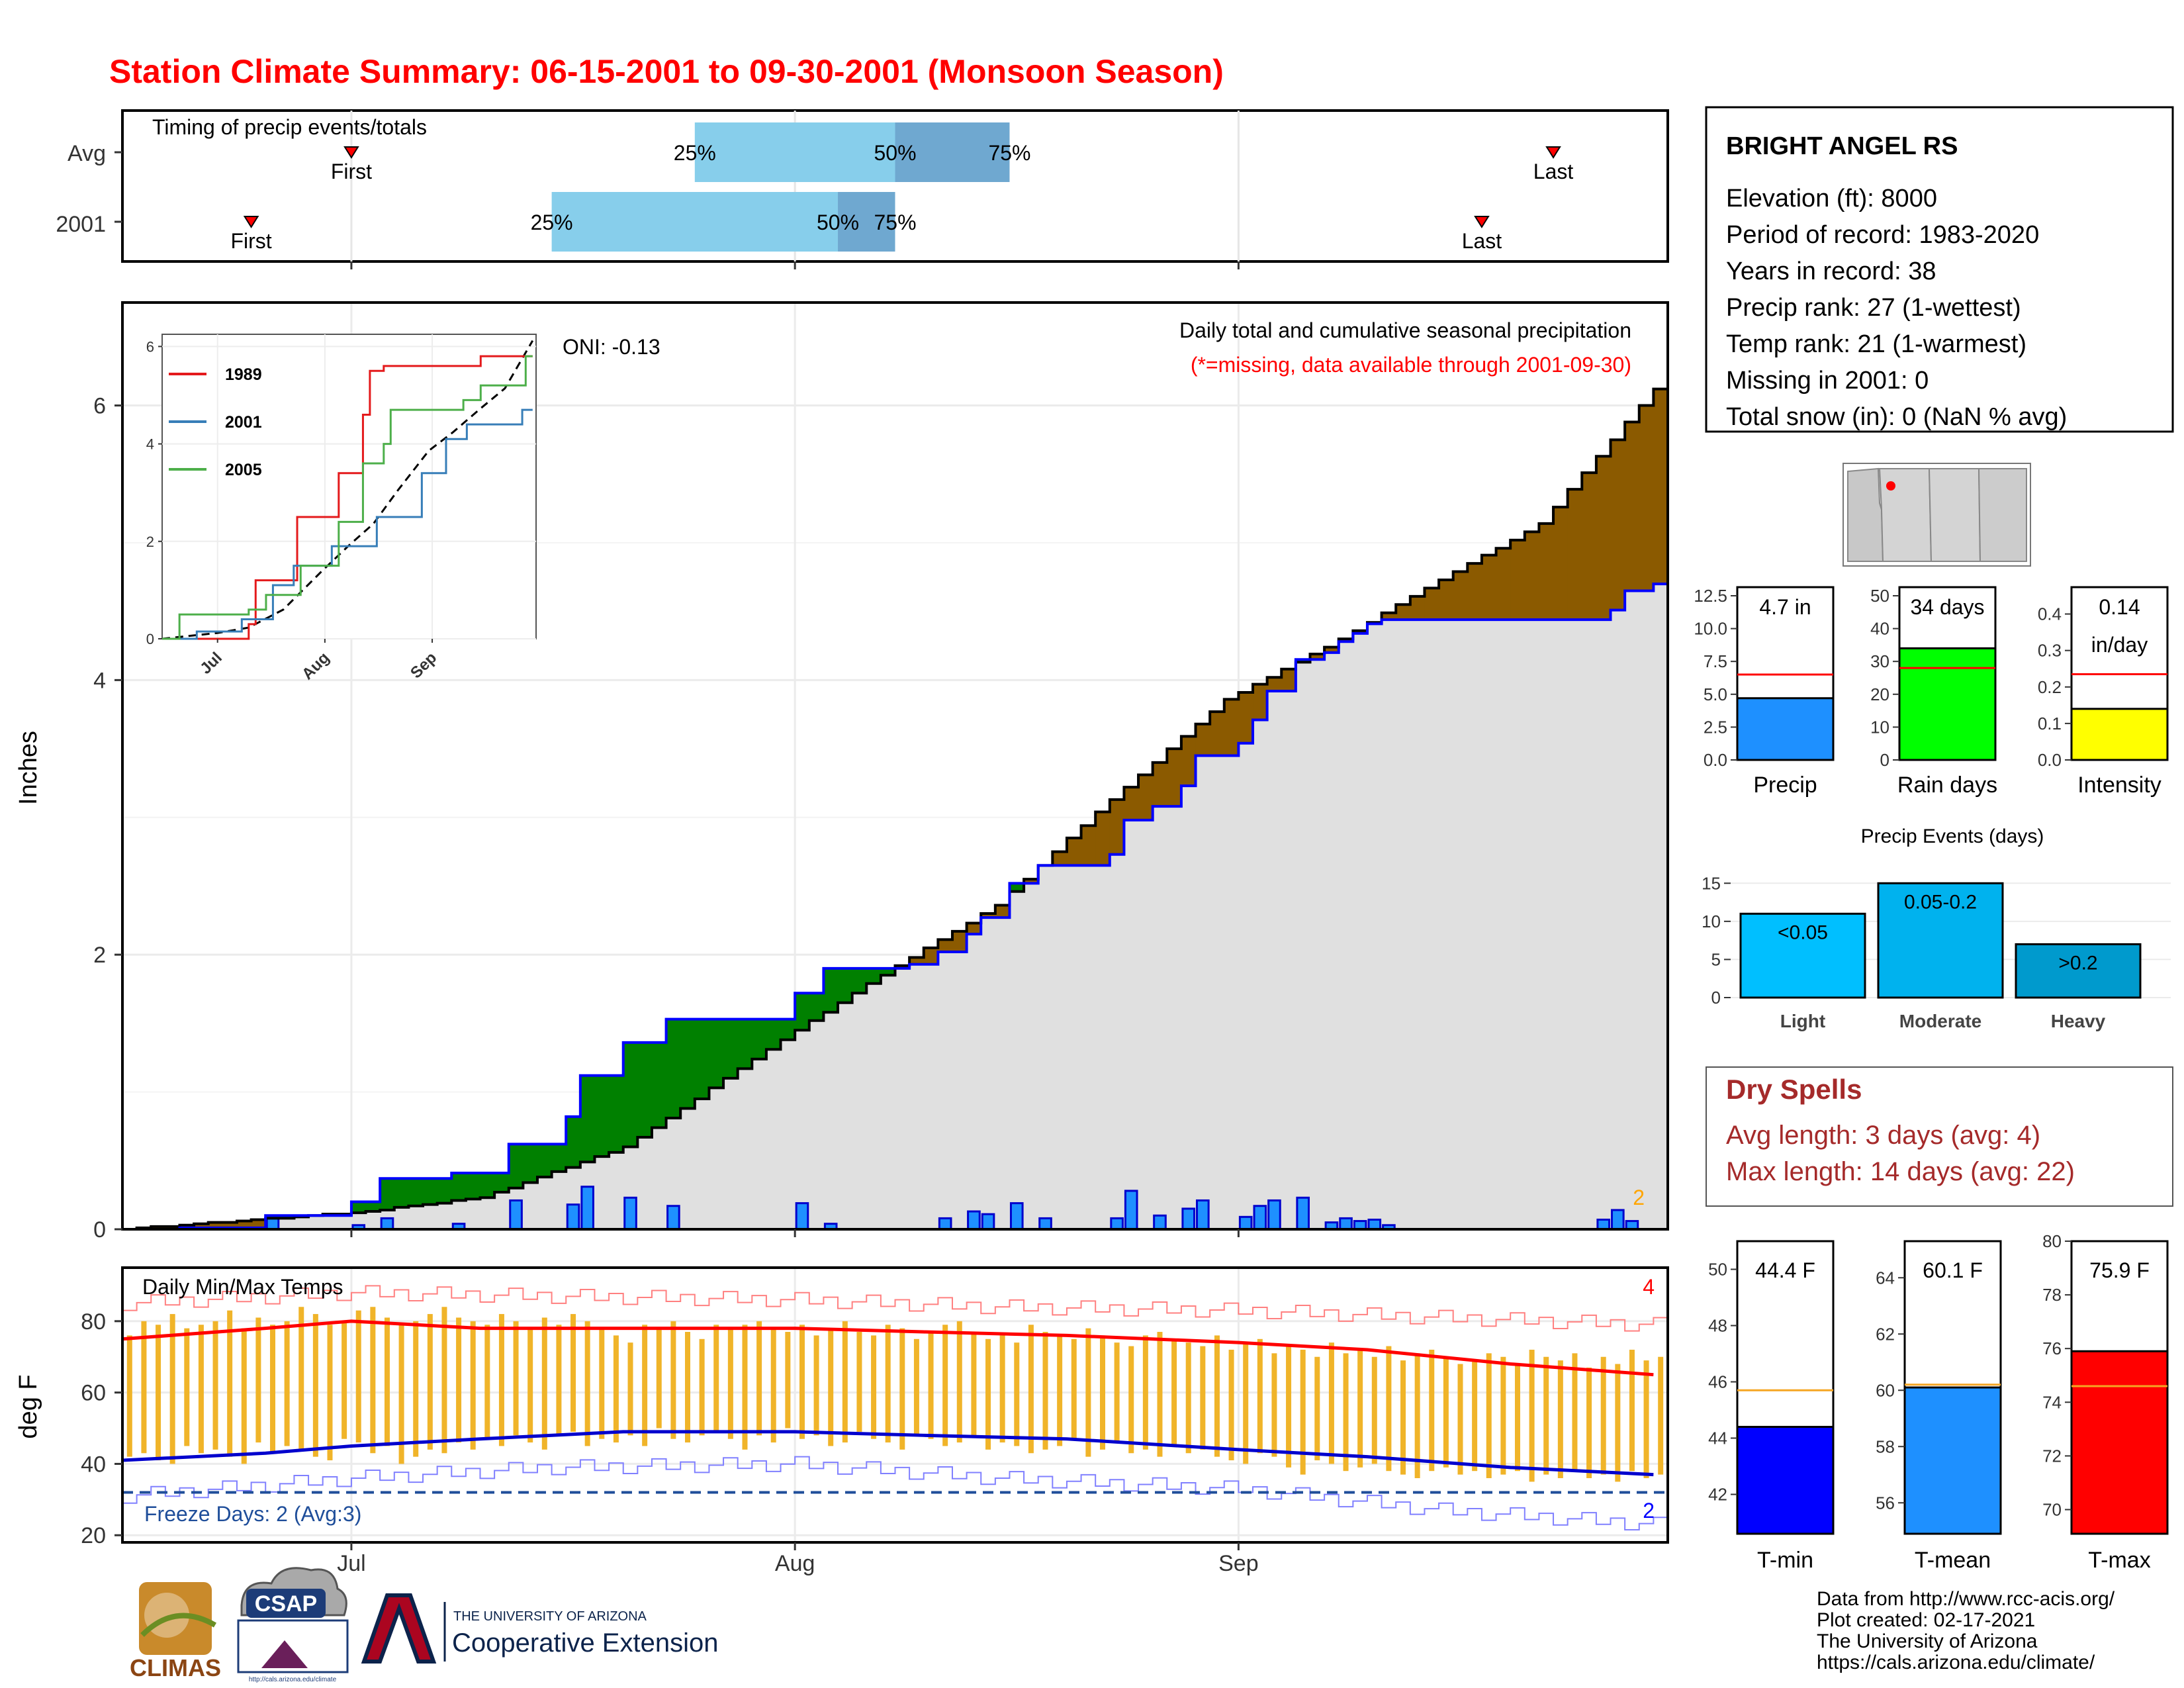 This screenshot has height=1688, width=2184. What do you see at coordinates (1885, 1503) in the screenshot?
I see `temp-bar-ytick-label: 56` at bounding box center [1885, 1503].